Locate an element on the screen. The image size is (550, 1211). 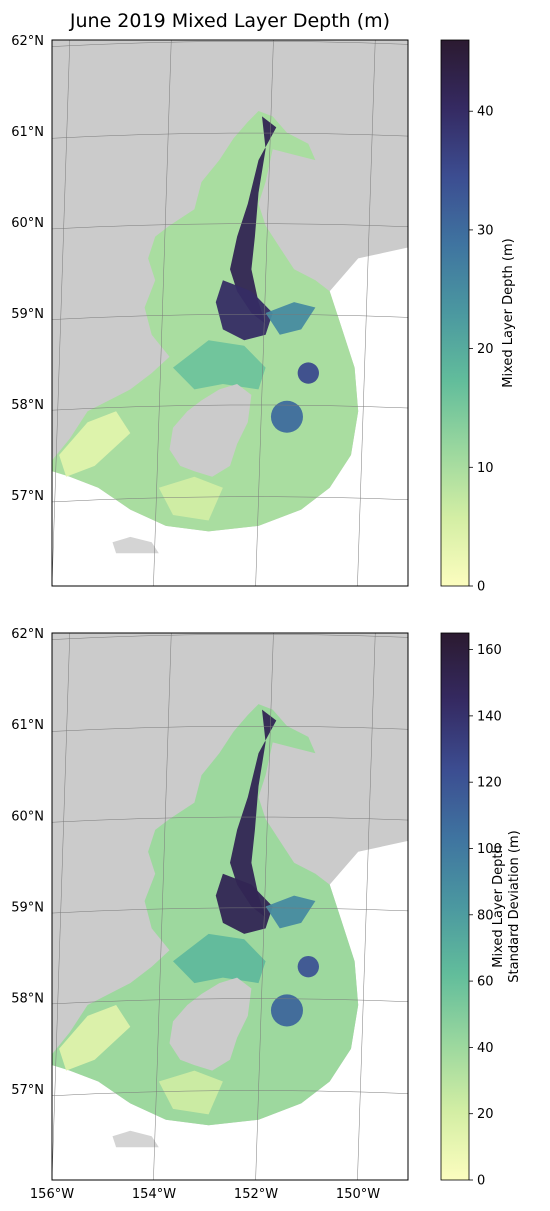
colorbar-mld: 0 10 20 30 40 Mixed Layer Depth (m) is located at coordinates (478, 317).